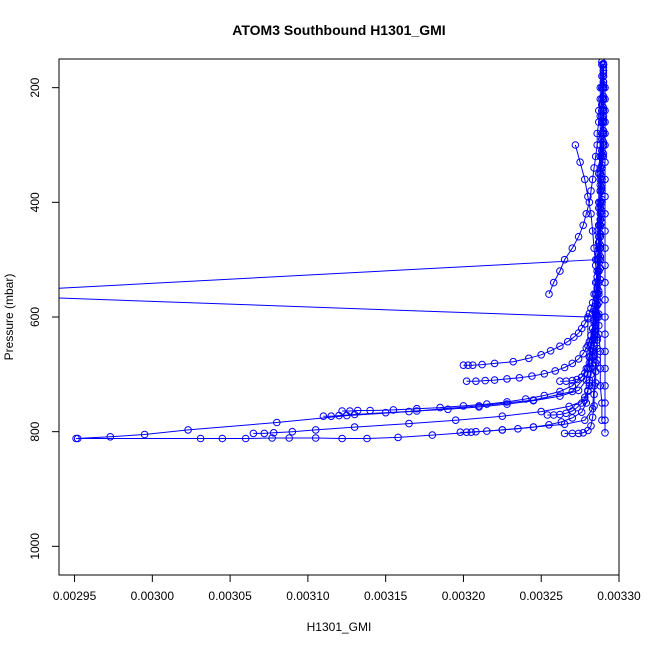 Image resolution: width=650 pixels, height=650 pixels. What do you see at coordinates (35, 431) in the screenshot?
I see `y-tick-label: 800` at bounding box center [35, 431].